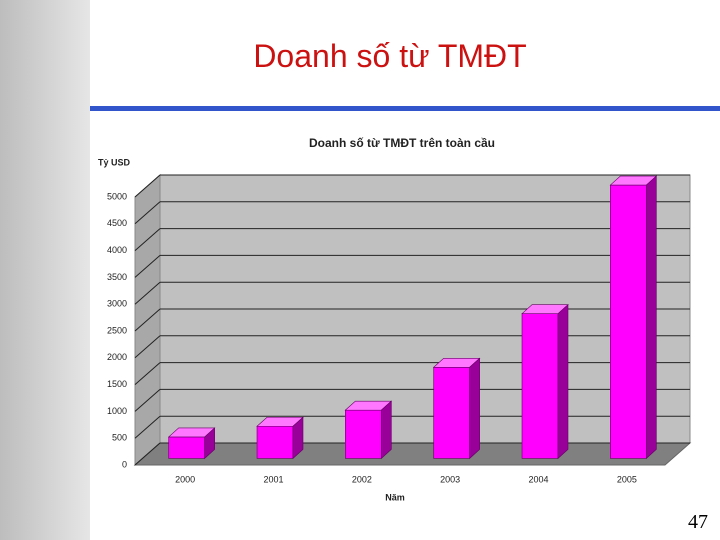 The height and width of the screenshot is (540, 720). Describe the element at coordinates (114, 162) in the screenshot. I see `y-axis-label: Tỷ USD` at that location.